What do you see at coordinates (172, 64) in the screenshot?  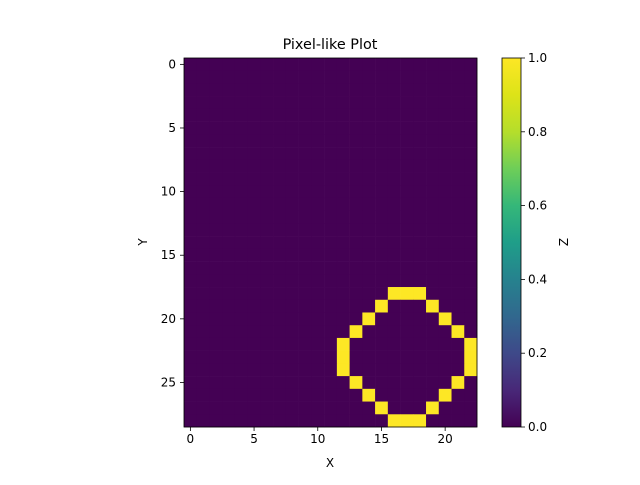 I see `y-tick-label: 0` at bounding box center [172, 64].